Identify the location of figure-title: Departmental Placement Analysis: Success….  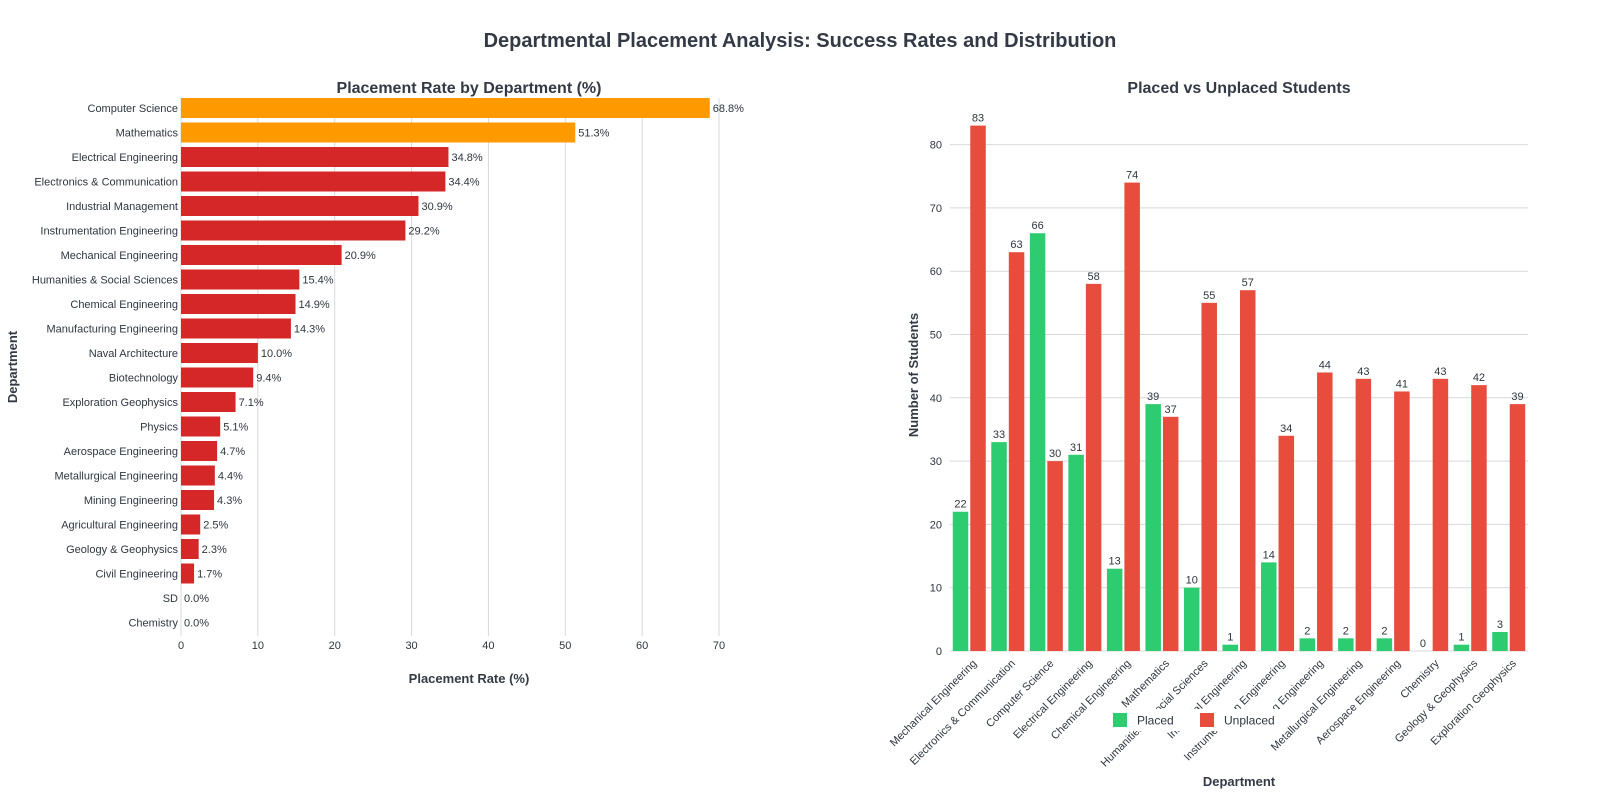
(800, 41).